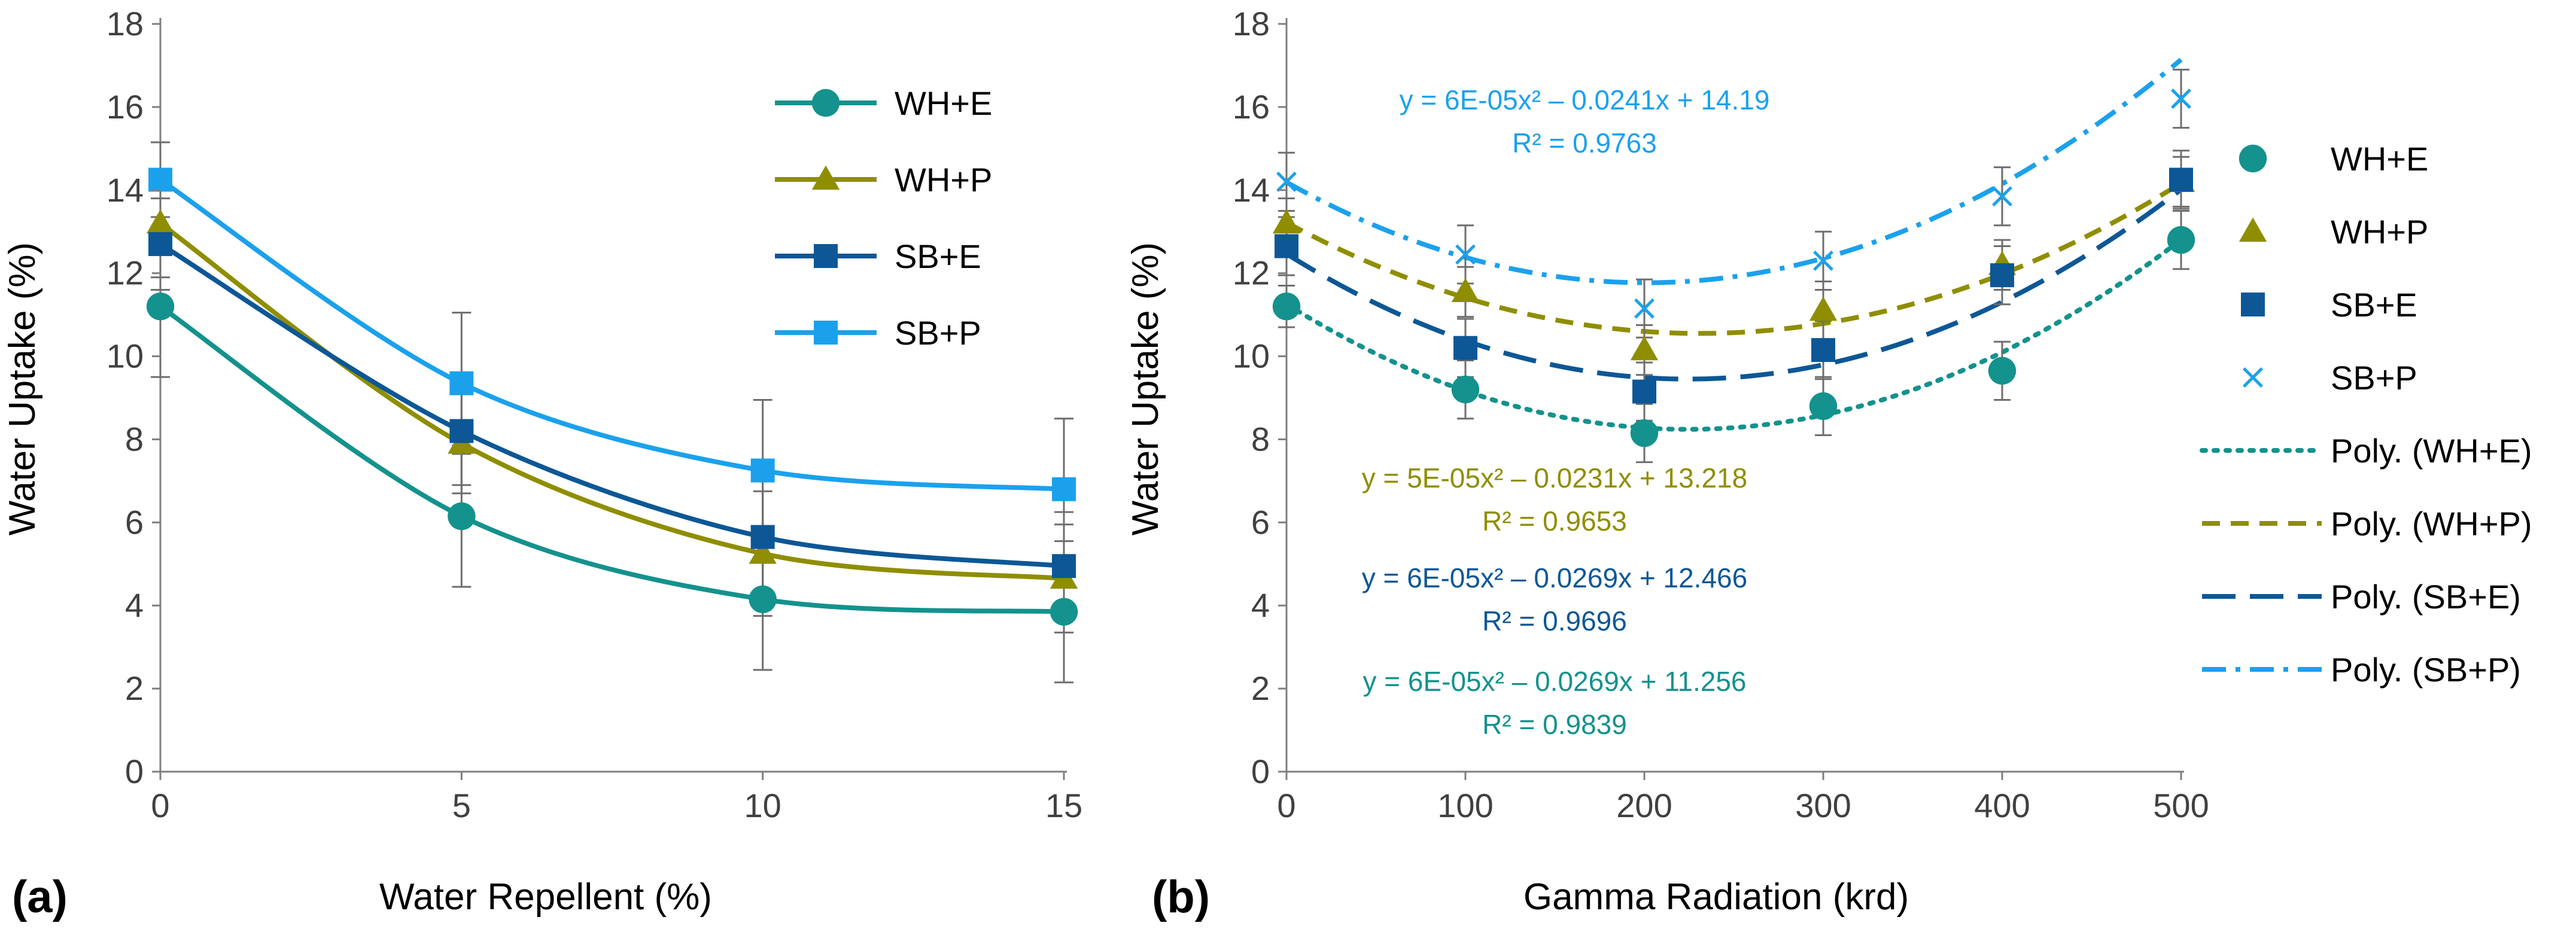  Describe the element at coordinates (1260, 771) in the screenshot. I see `chart-b-y-tick-label: 0` at that location.